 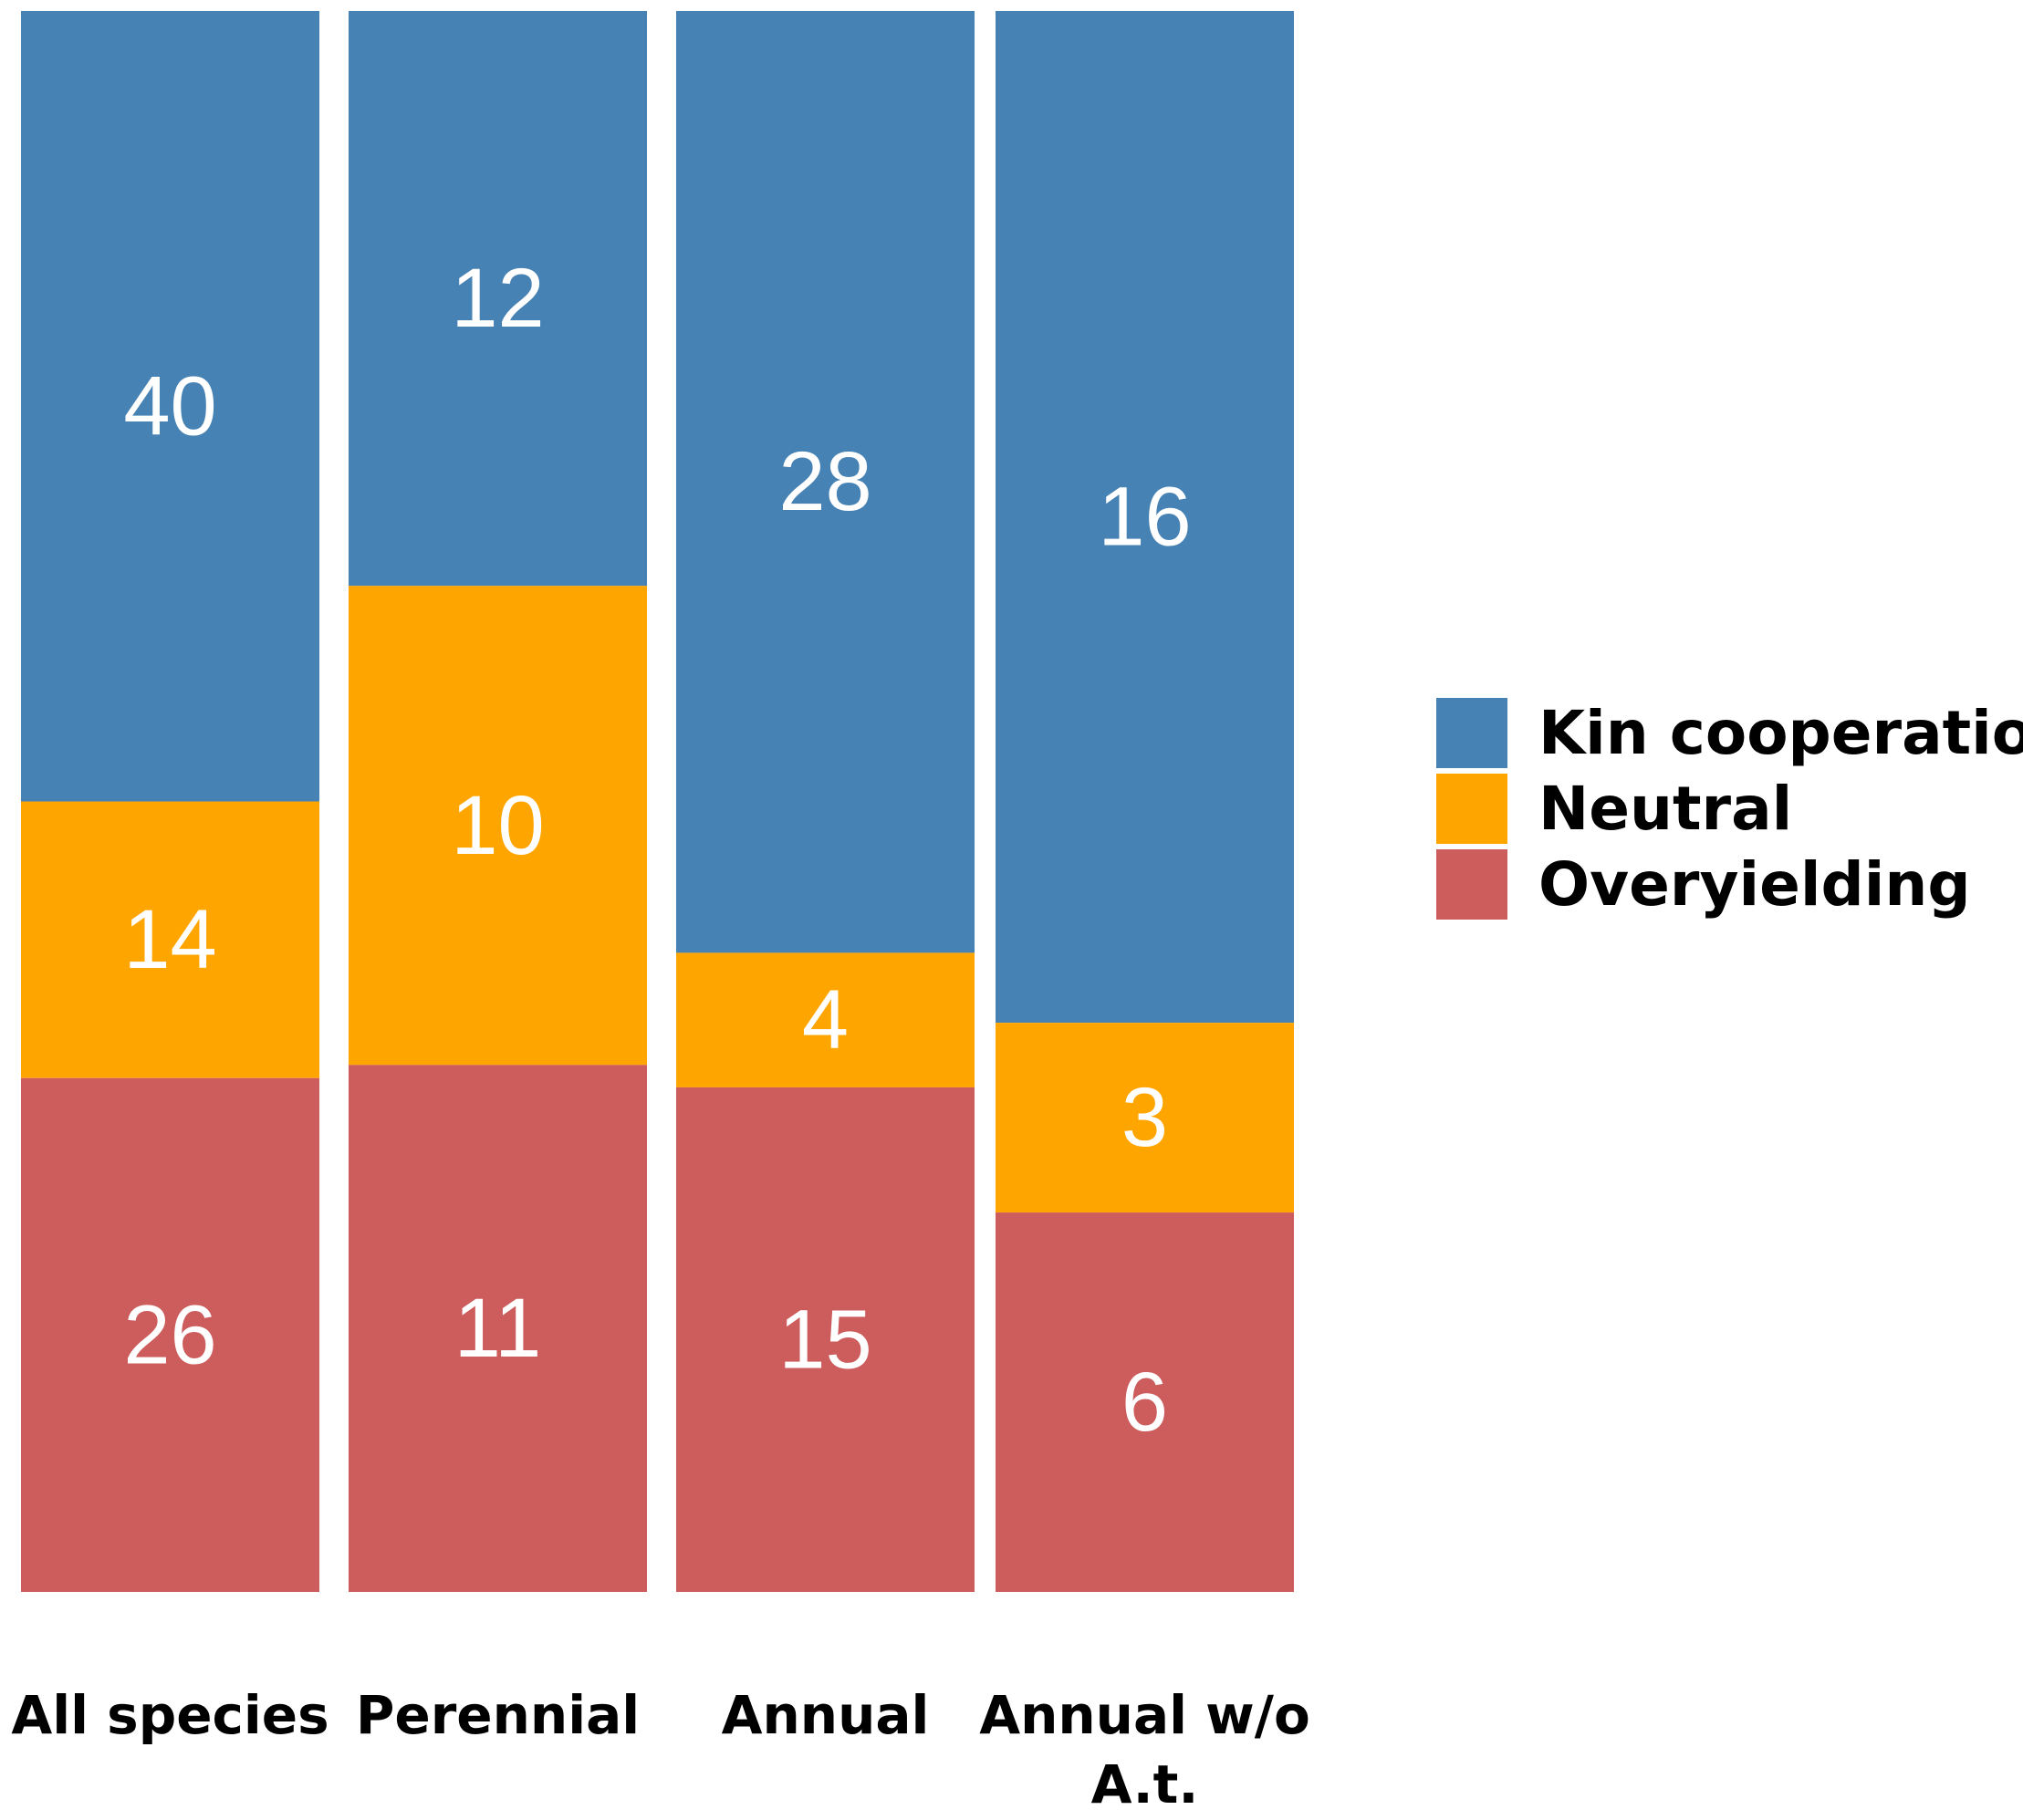 I want to click on data-label-all-species-kin-cooperation: 40, so click(x=169, y=405).